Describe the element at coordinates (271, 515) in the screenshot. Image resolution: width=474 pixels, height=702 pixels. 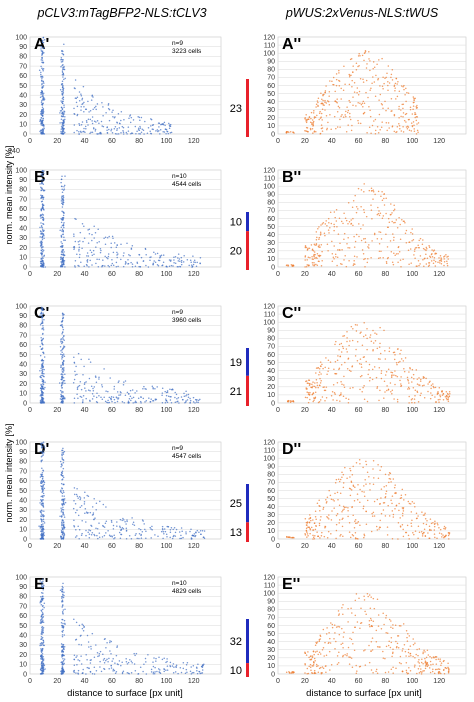
I see `y-tick-label: 30` at that location.